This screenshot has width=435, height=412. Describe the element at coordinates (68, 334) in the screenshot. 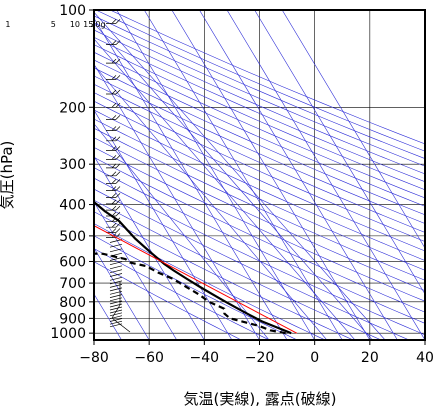

I see `y-tick-label: 1000` at that location.